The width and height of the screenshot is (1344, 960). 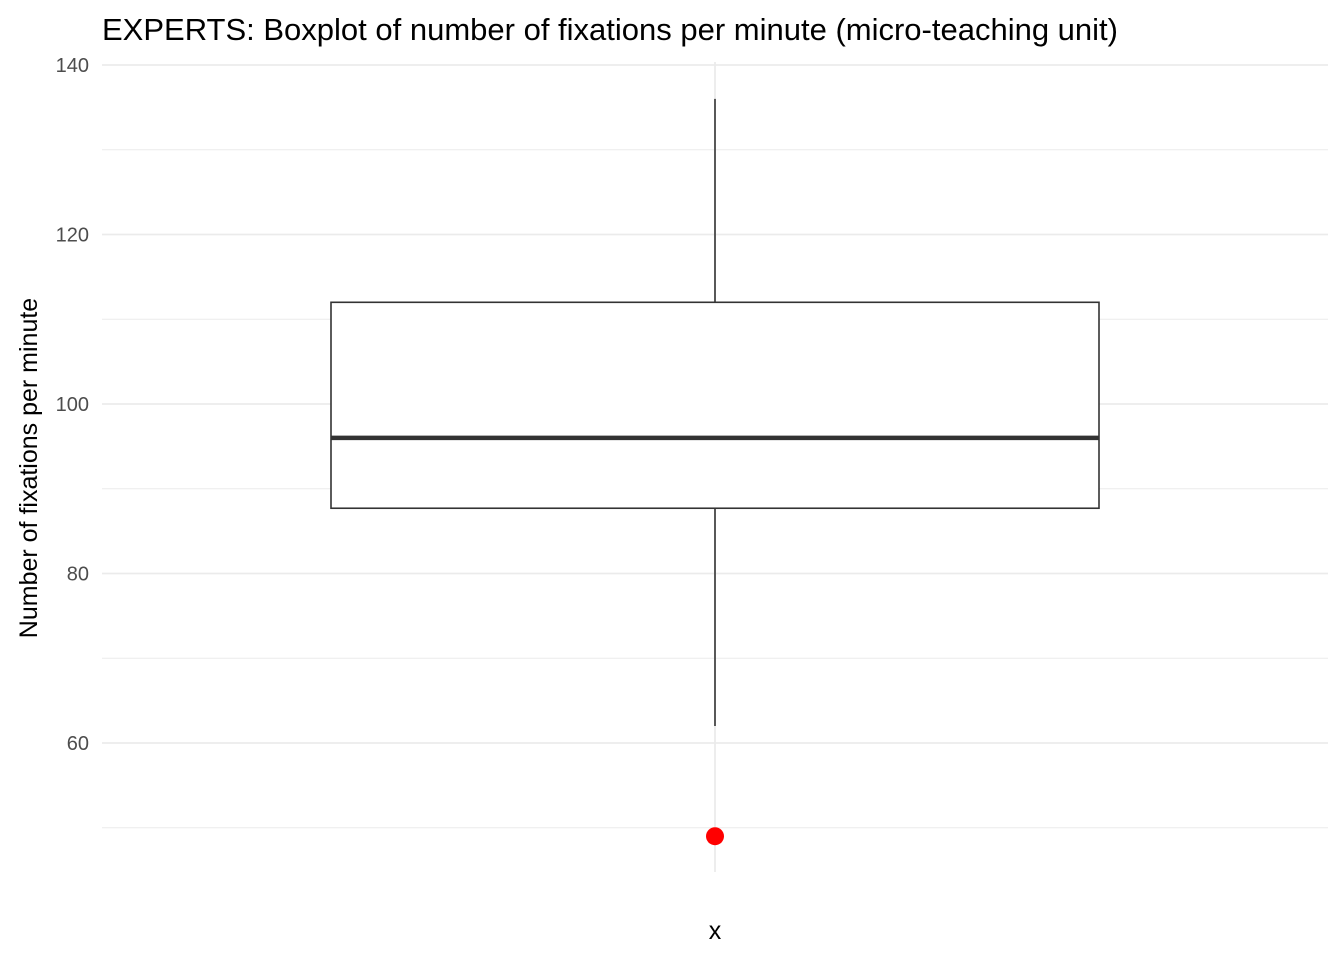 I want to click on y-tick-label: 100, so click(x=72, y=405).